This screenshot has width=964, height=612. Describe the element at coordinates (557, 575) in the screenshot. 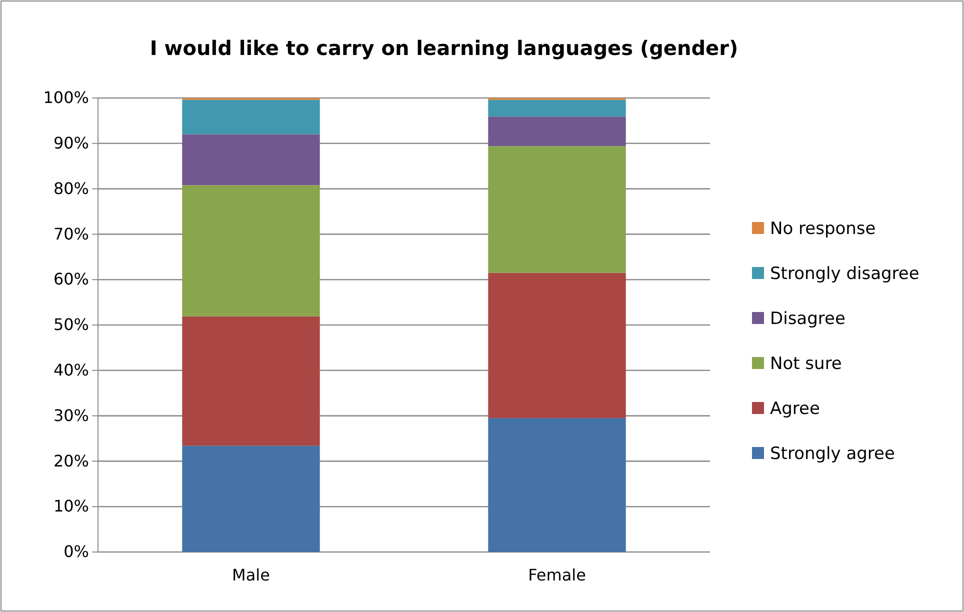

I see `x-tick-label: Female` at that location.